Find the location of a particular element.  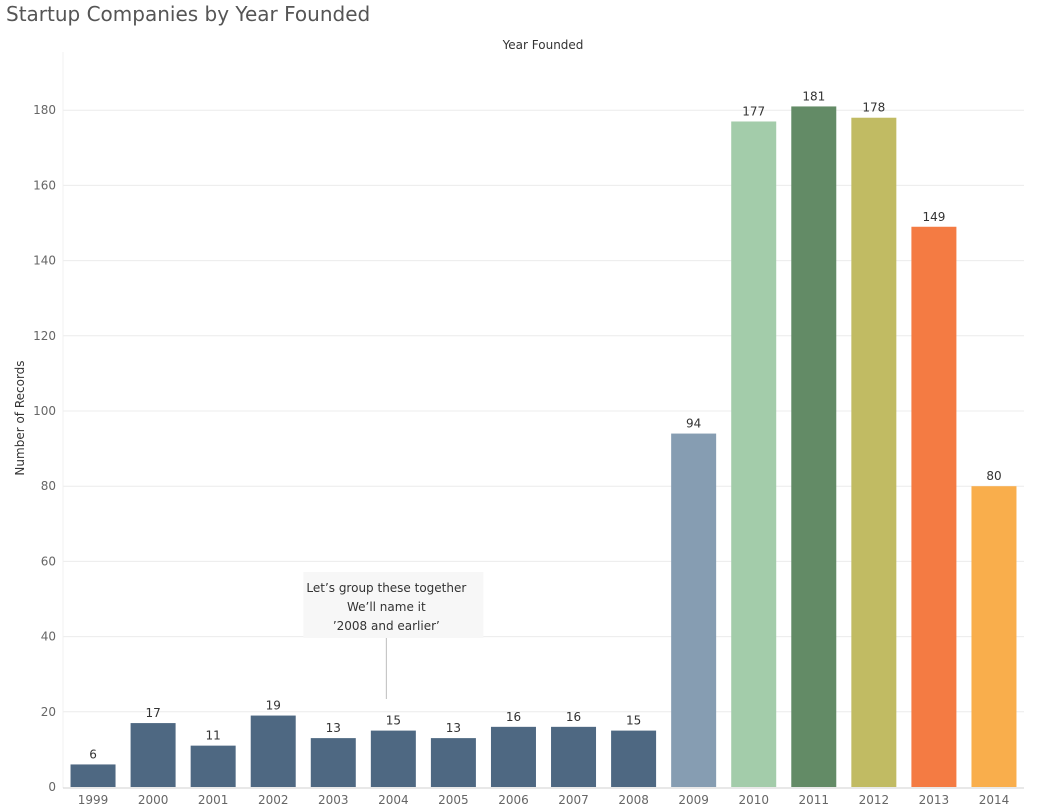

x-tick-label-2008: 2008 is located at coordinates (633, 800).